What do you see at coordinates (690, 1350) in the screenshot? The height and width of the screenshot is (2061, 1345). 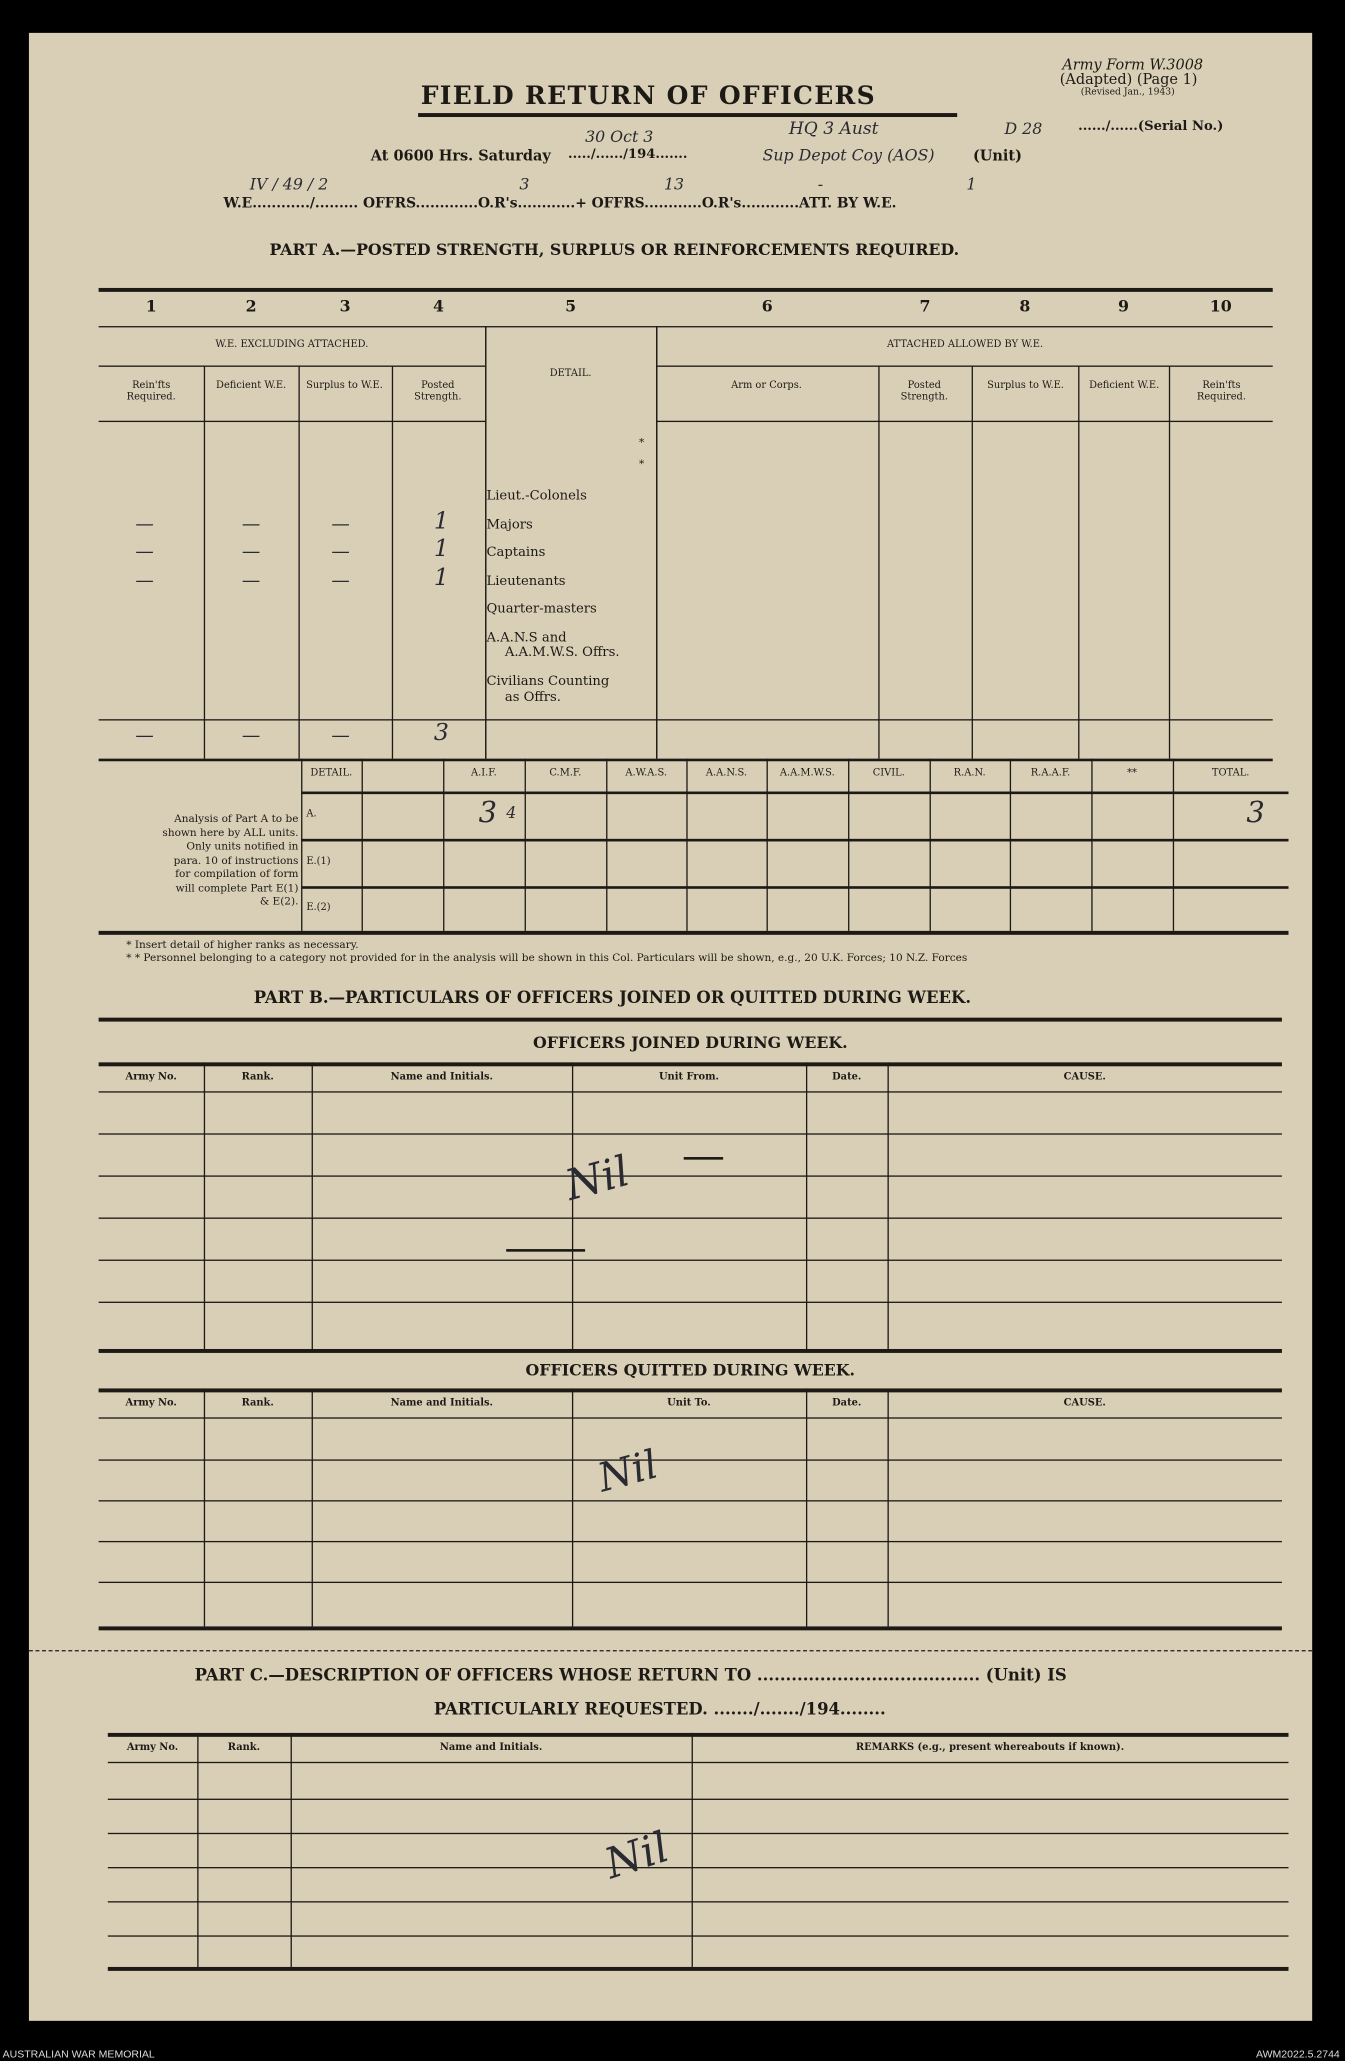 I see `joined-table-bottom-rule` at bounding box center [690, 1350].